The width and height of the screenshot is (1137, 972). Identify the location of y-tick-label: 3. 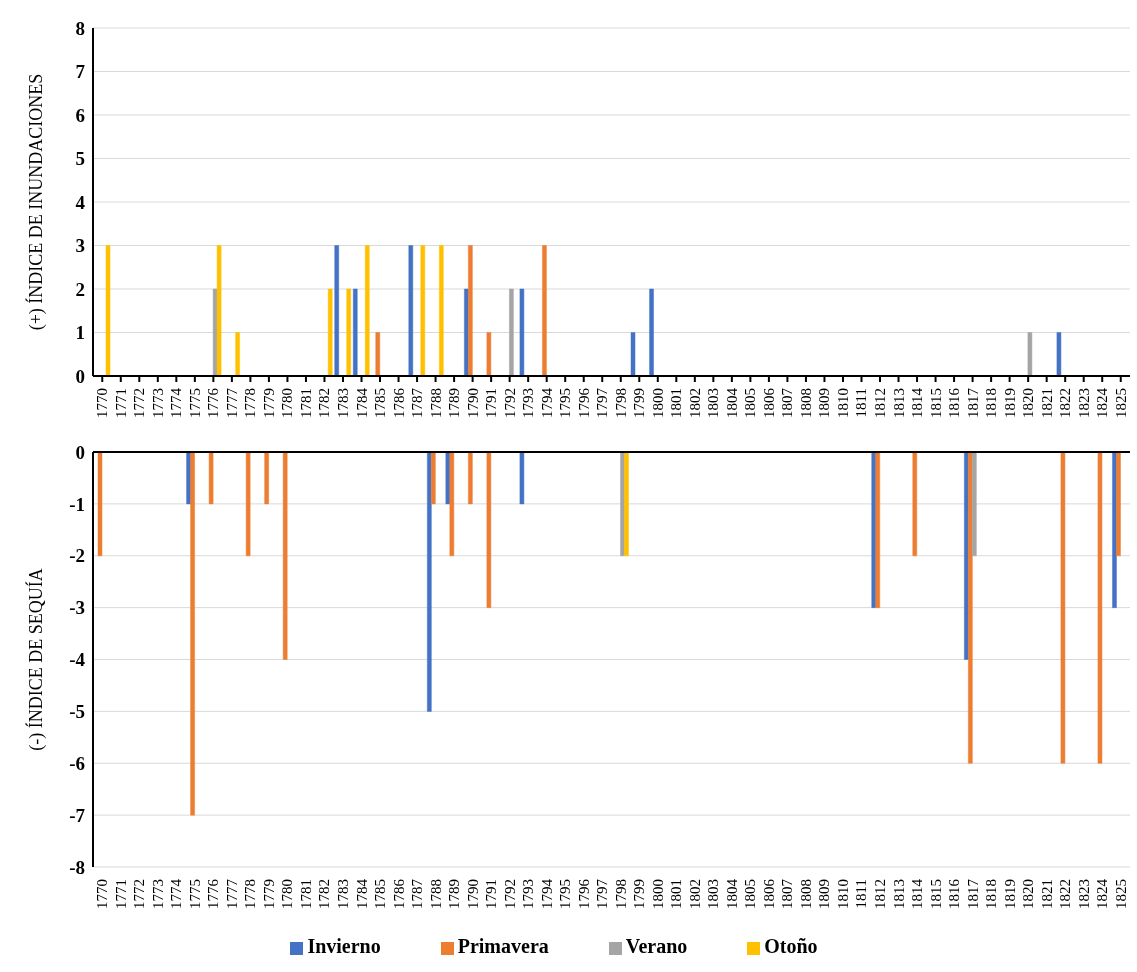
(80, 246).